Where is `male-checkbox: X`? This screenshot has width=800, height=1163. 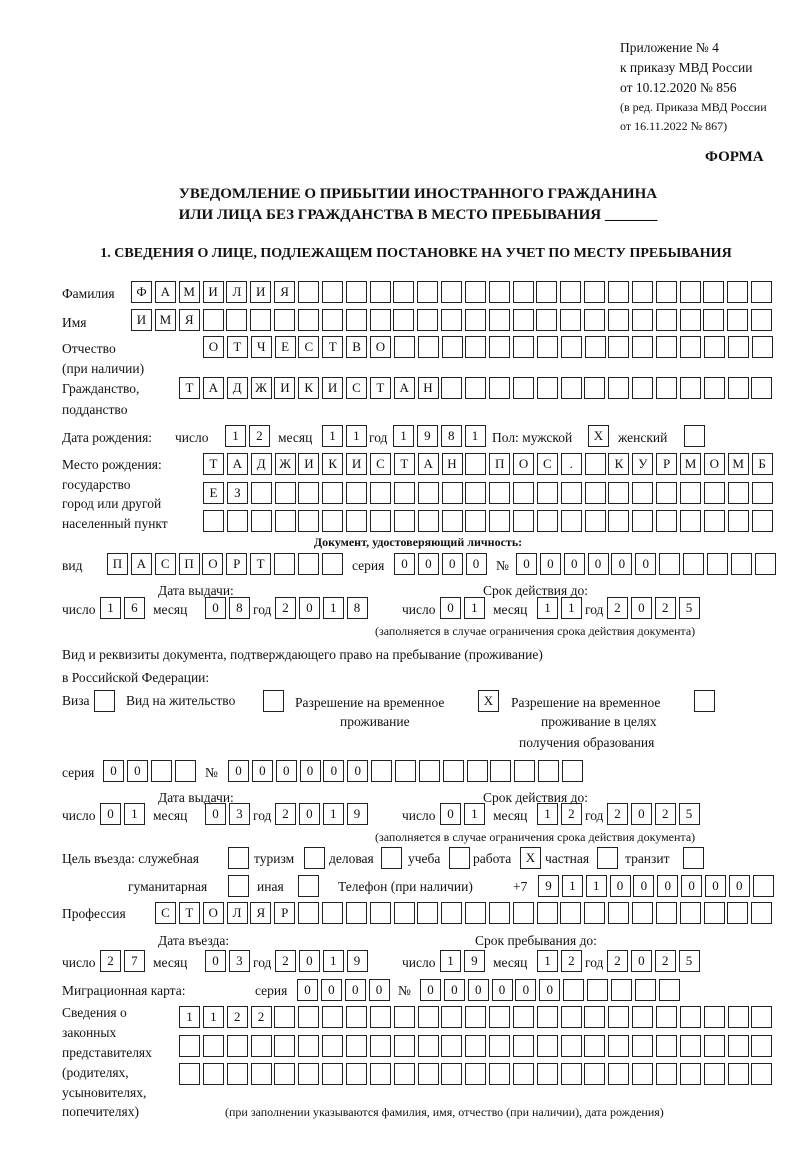 male-checkbox: X is located at coordinates (600, 436).